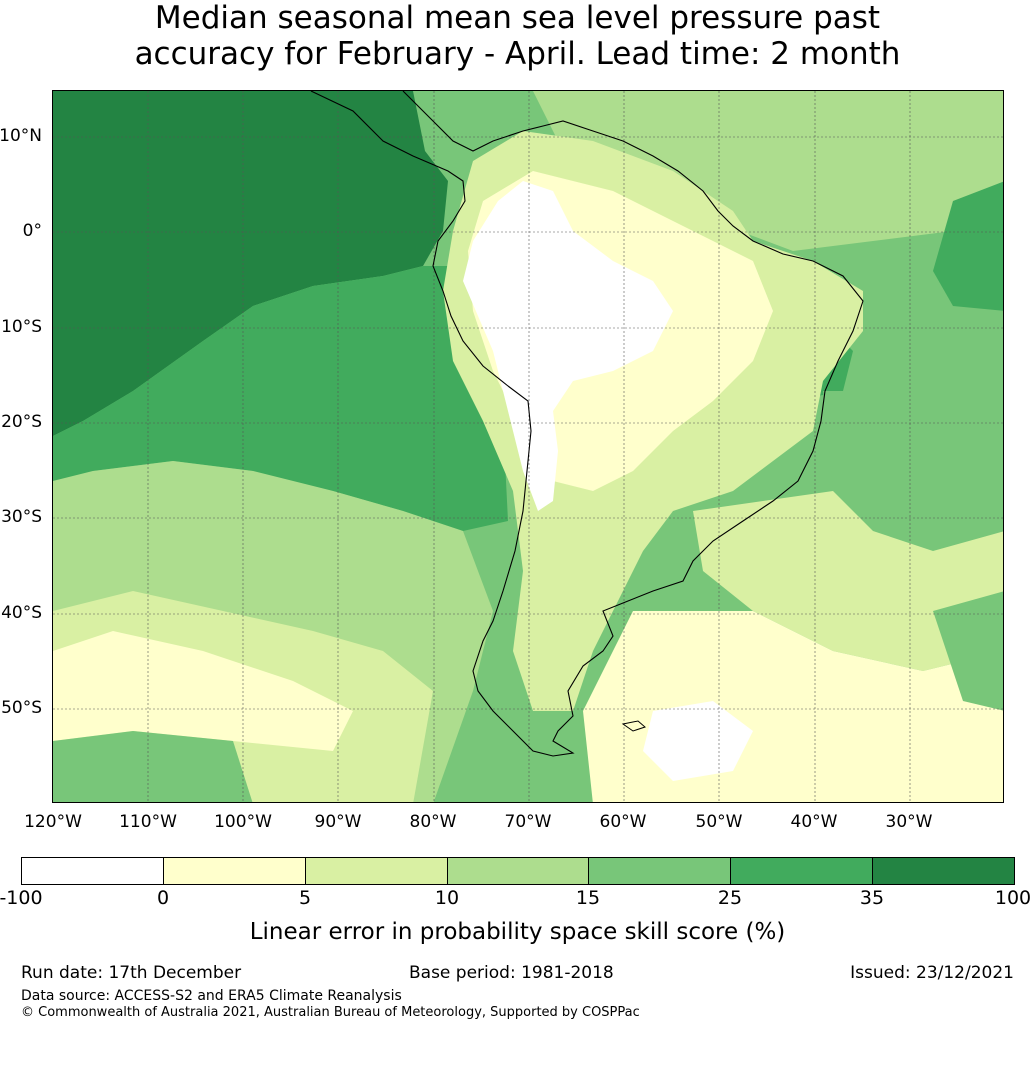 This screenshot has width=1035, height=1065. I want to click on region-atlantic-south-green, so click(913, 471).